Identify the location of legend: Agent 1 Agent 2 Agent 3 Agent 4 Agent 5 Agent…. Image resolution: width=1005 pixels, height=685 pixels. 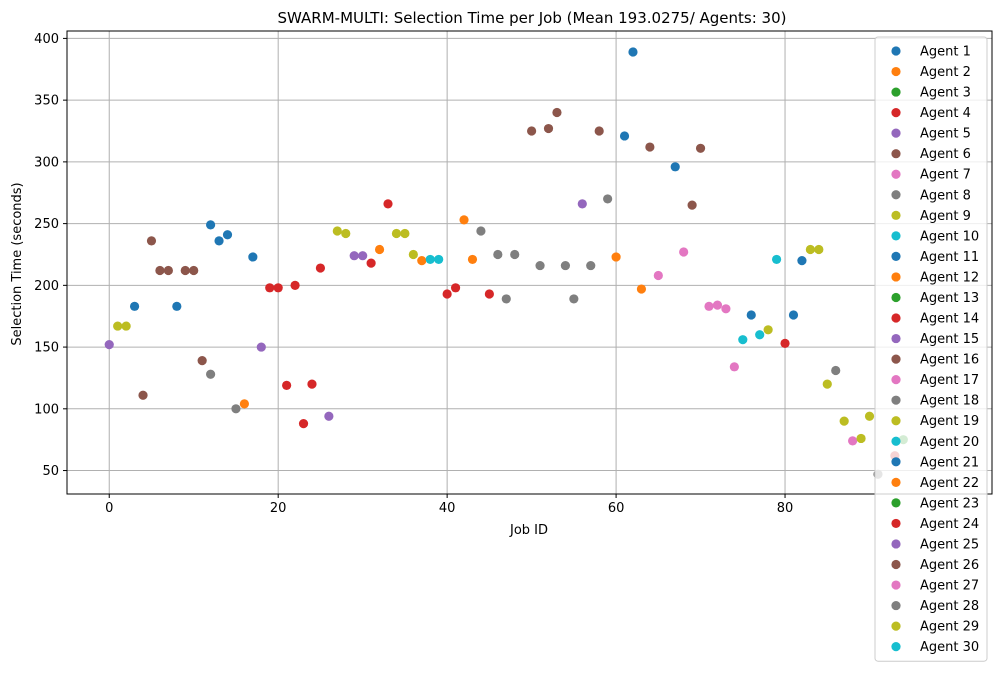
(931, 349).